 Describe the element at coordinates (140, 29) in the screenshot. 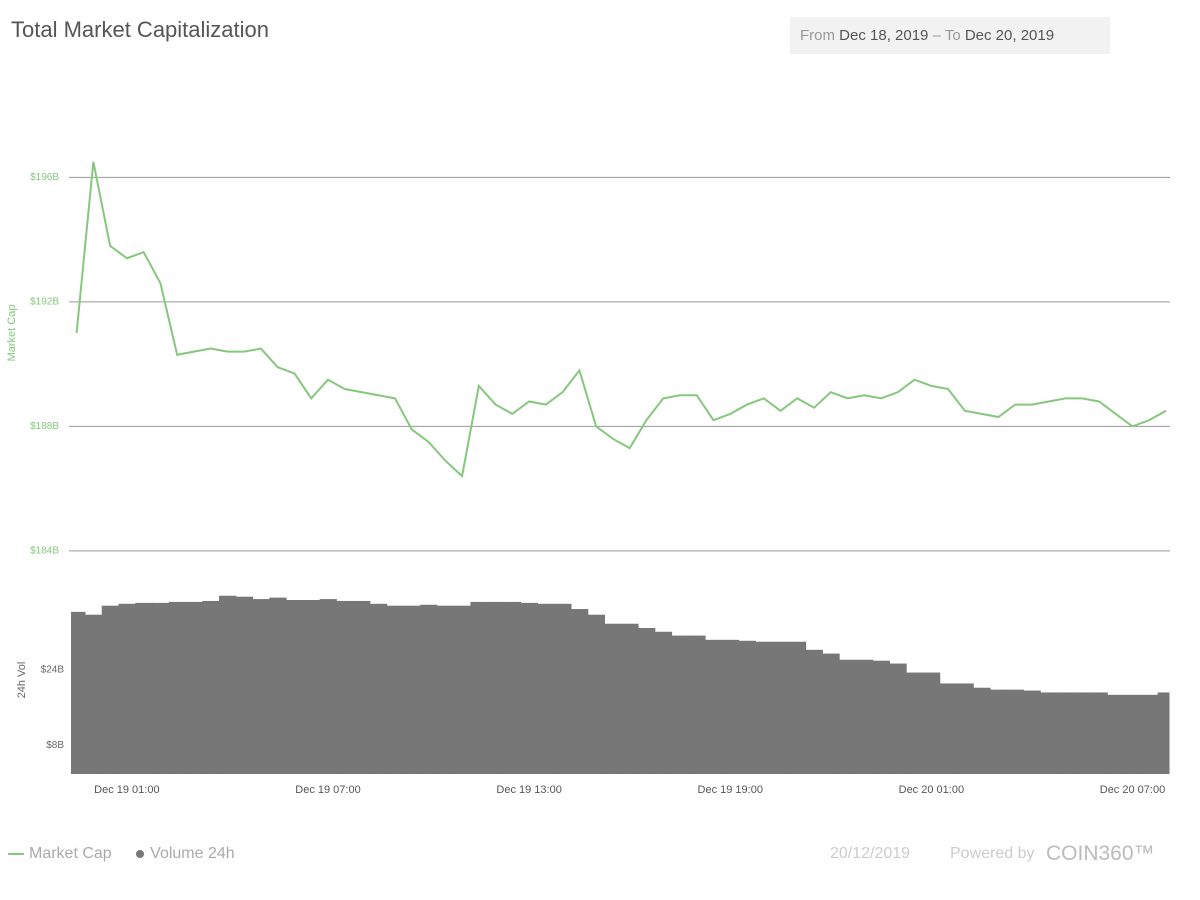

I see `page-title: Total Market Capitalization` at that location.